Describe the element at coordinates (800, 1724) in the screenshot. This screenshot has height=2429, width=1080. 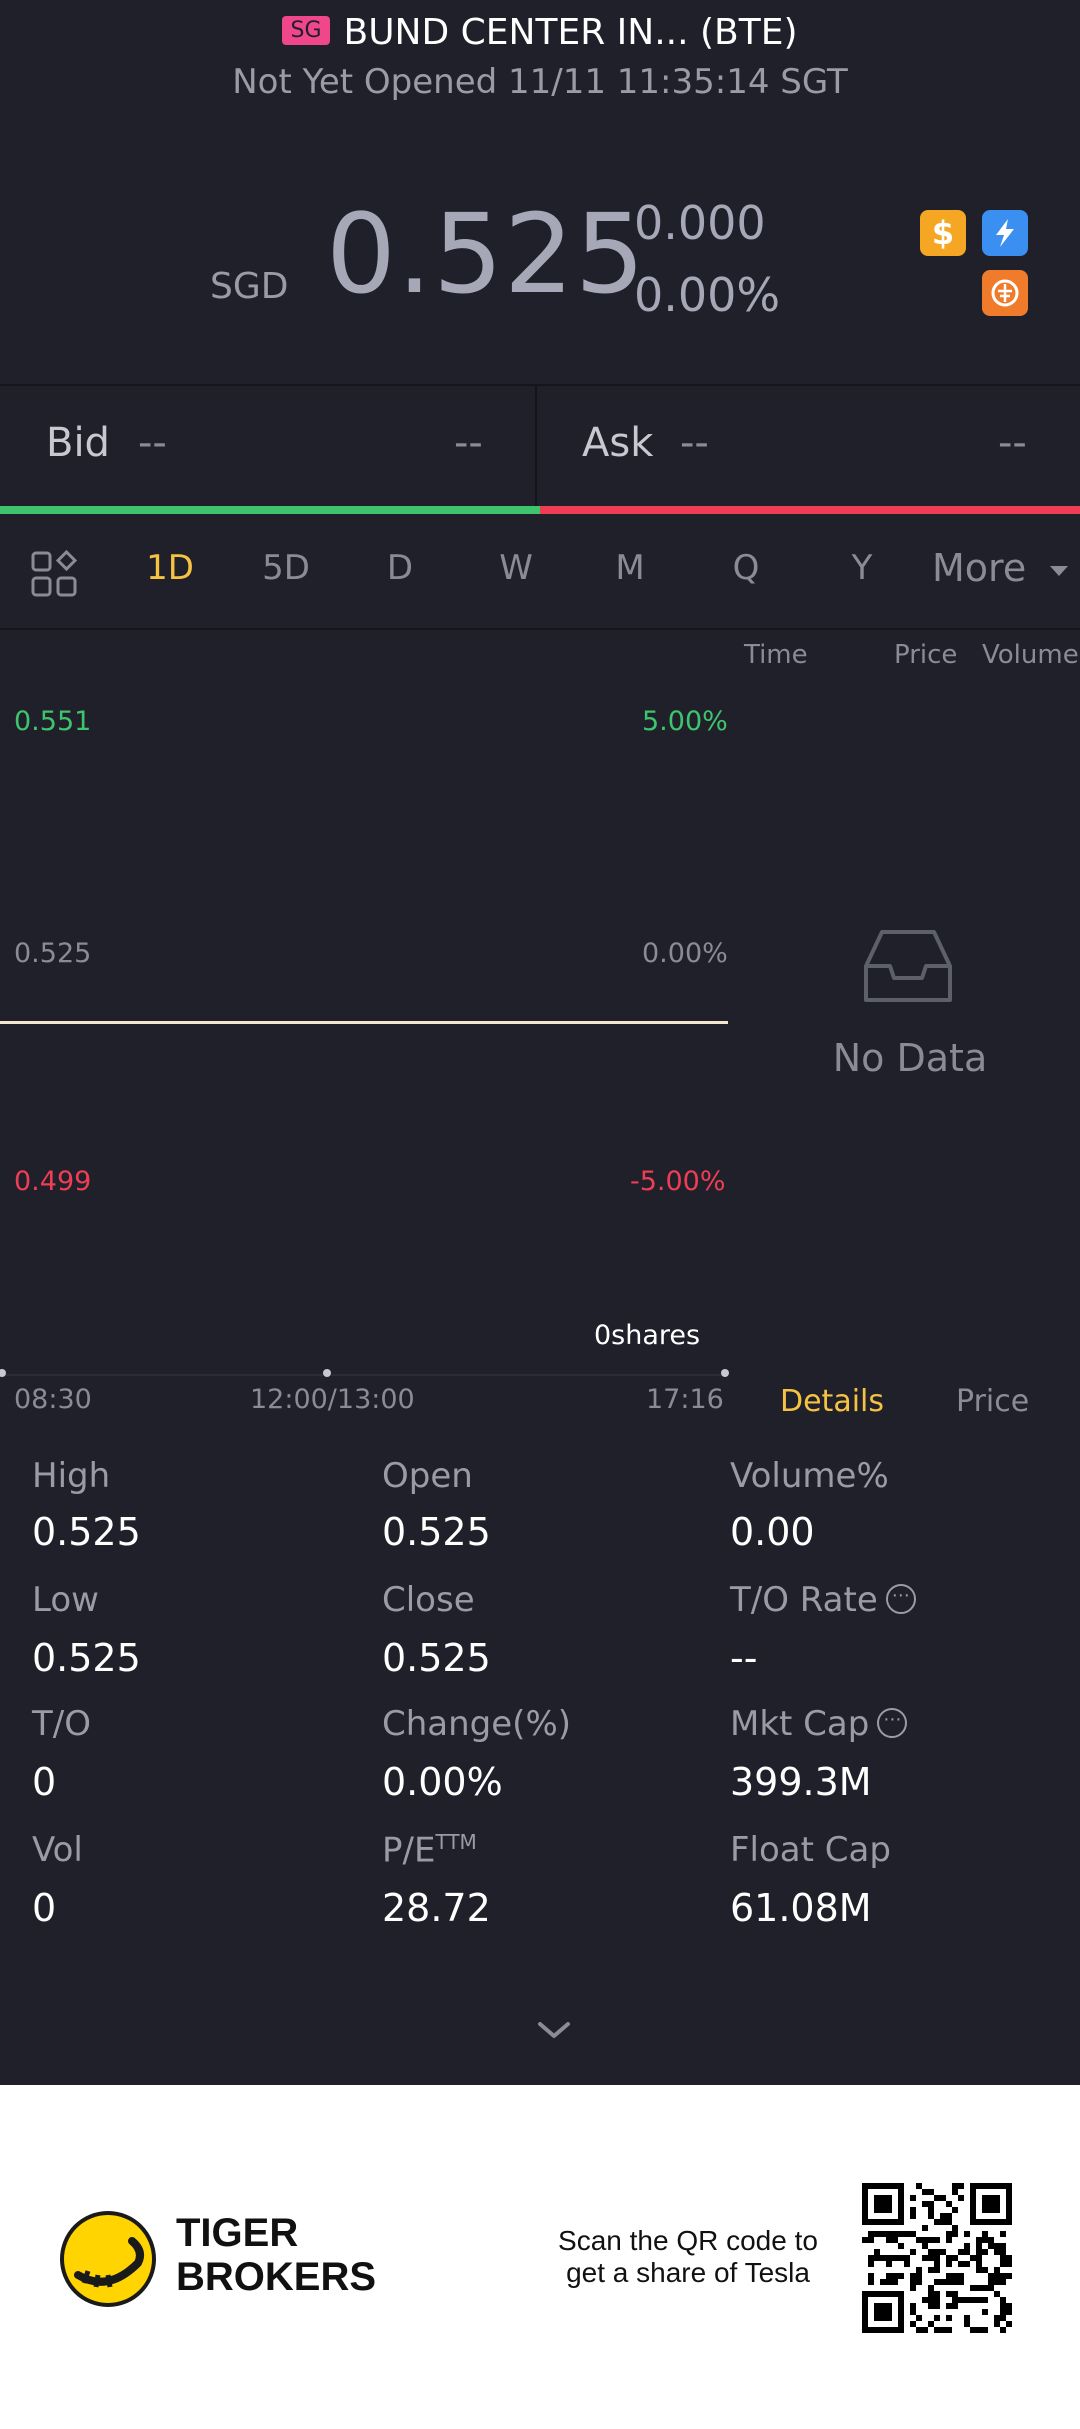
I see `stat-mktcap-label: Mkt Cap` at that location.